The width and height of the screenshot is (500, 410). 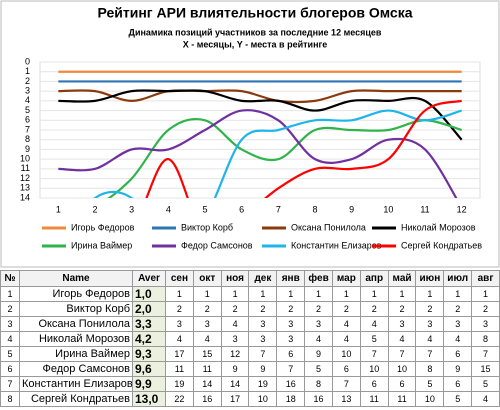 What do you see at coordinates (374, 278) in the screenshot?
I see `header-cell: апр` at bounding box center [374, 278].